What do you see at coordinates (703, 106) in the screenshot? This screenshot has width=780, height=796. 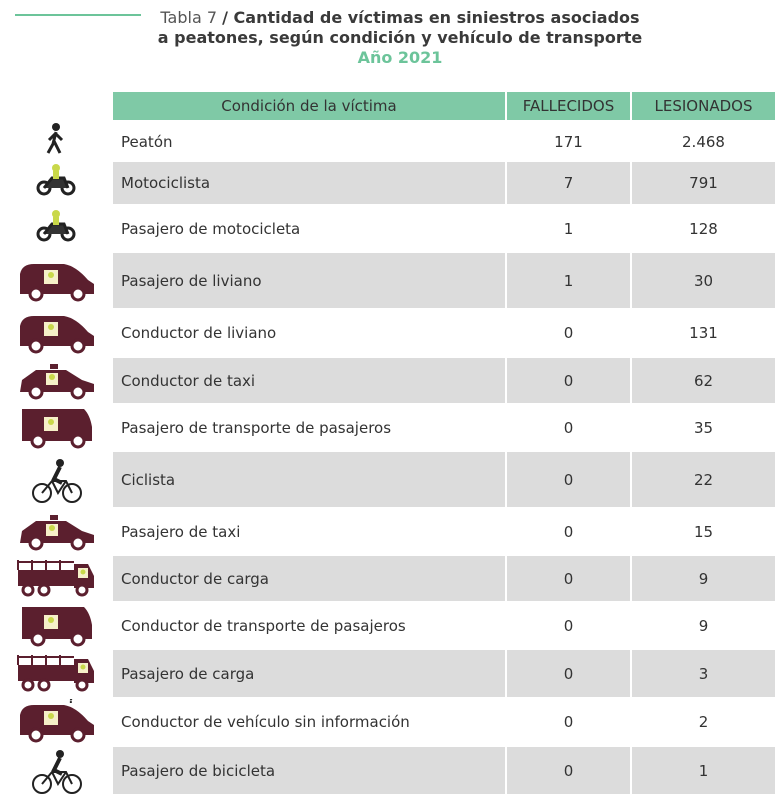 I see `column-header: LESIONADOS` at bounding box center [703, 106].